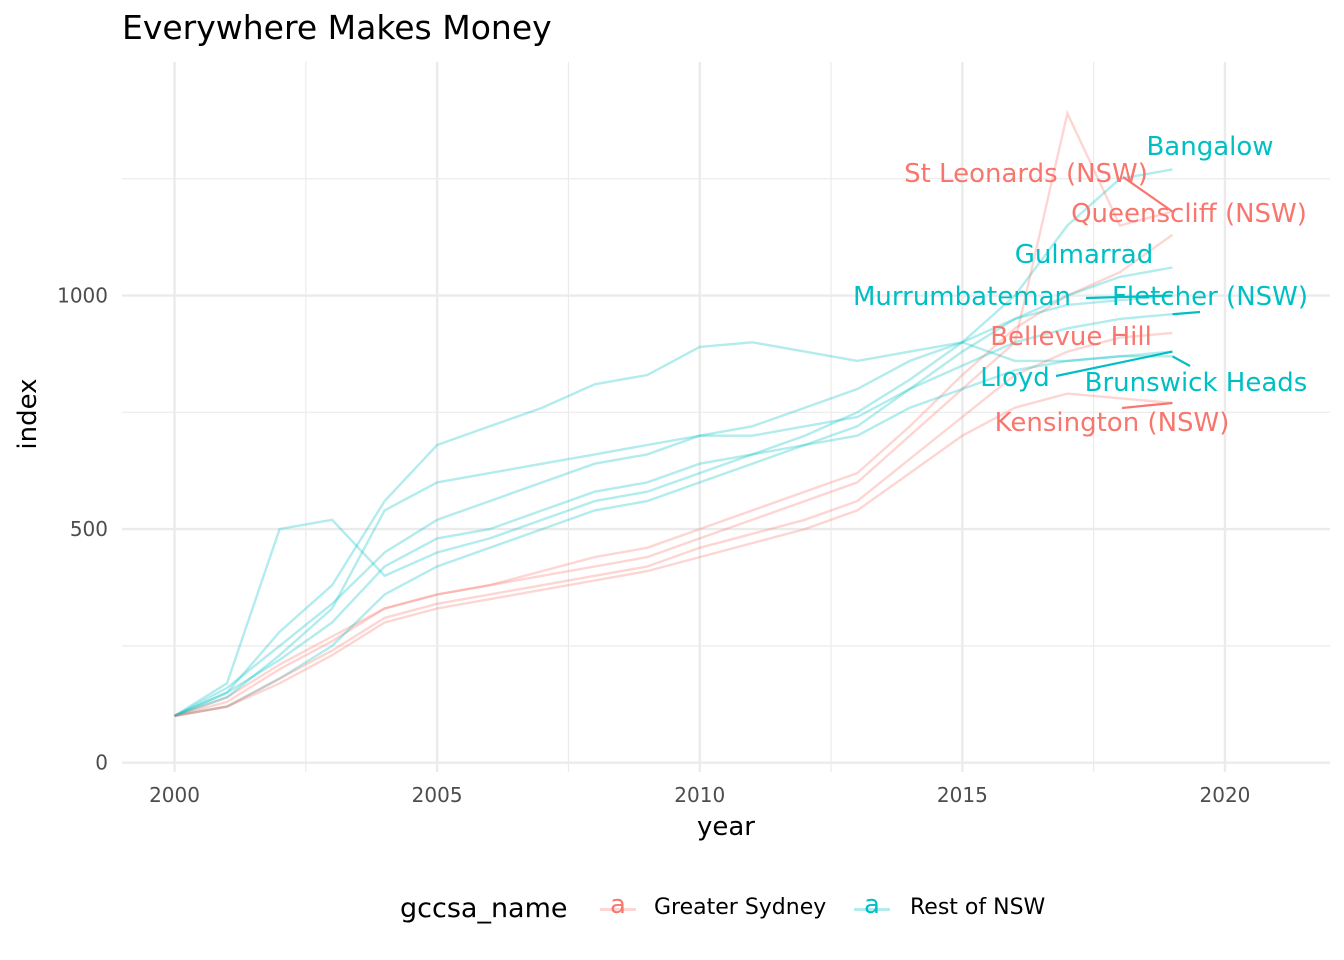 This screenshot has width=1344, height=960. Describe the element at coordinates (1015, 378) in the screenshot. I see `series-label-lloyd: Lloyd` at that location.